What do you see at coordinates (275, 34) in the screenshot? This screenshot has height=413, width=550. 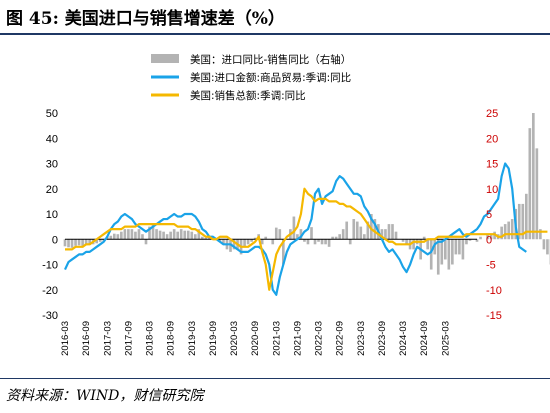 I see `title-rule` at bounding box center [275, 34].